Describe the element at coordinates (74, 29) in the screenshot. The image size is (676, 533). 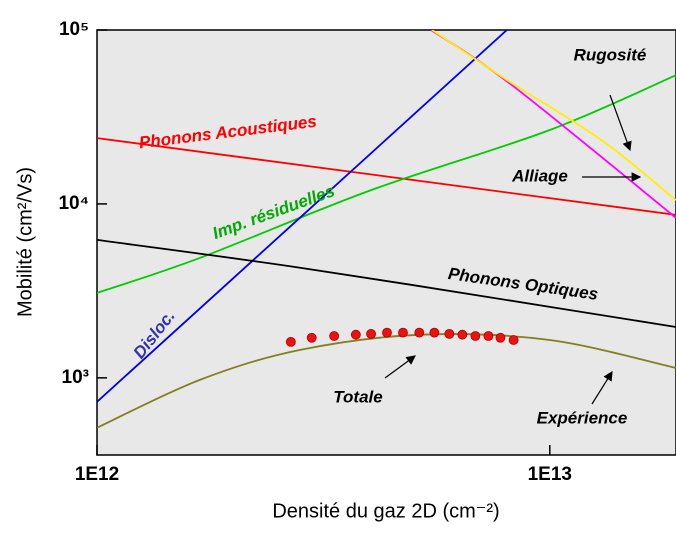
I see `y-tick-label: 10⁵` at that location.